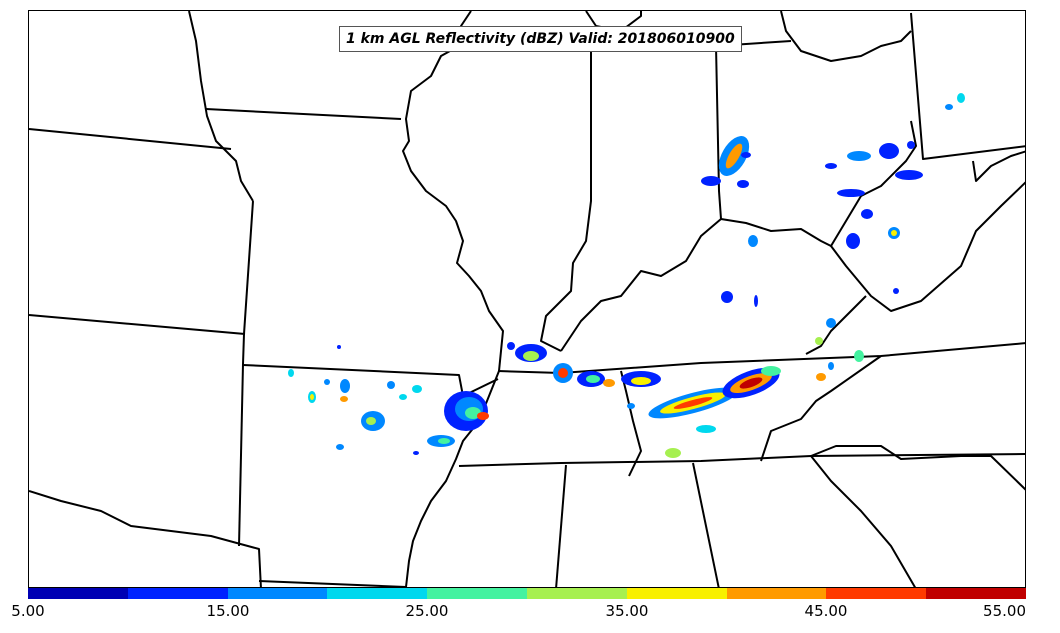  What do you see at coordinates (248, 282) in the screenshot?
I see `mo-ks-west` at bounding box center [248, 282].